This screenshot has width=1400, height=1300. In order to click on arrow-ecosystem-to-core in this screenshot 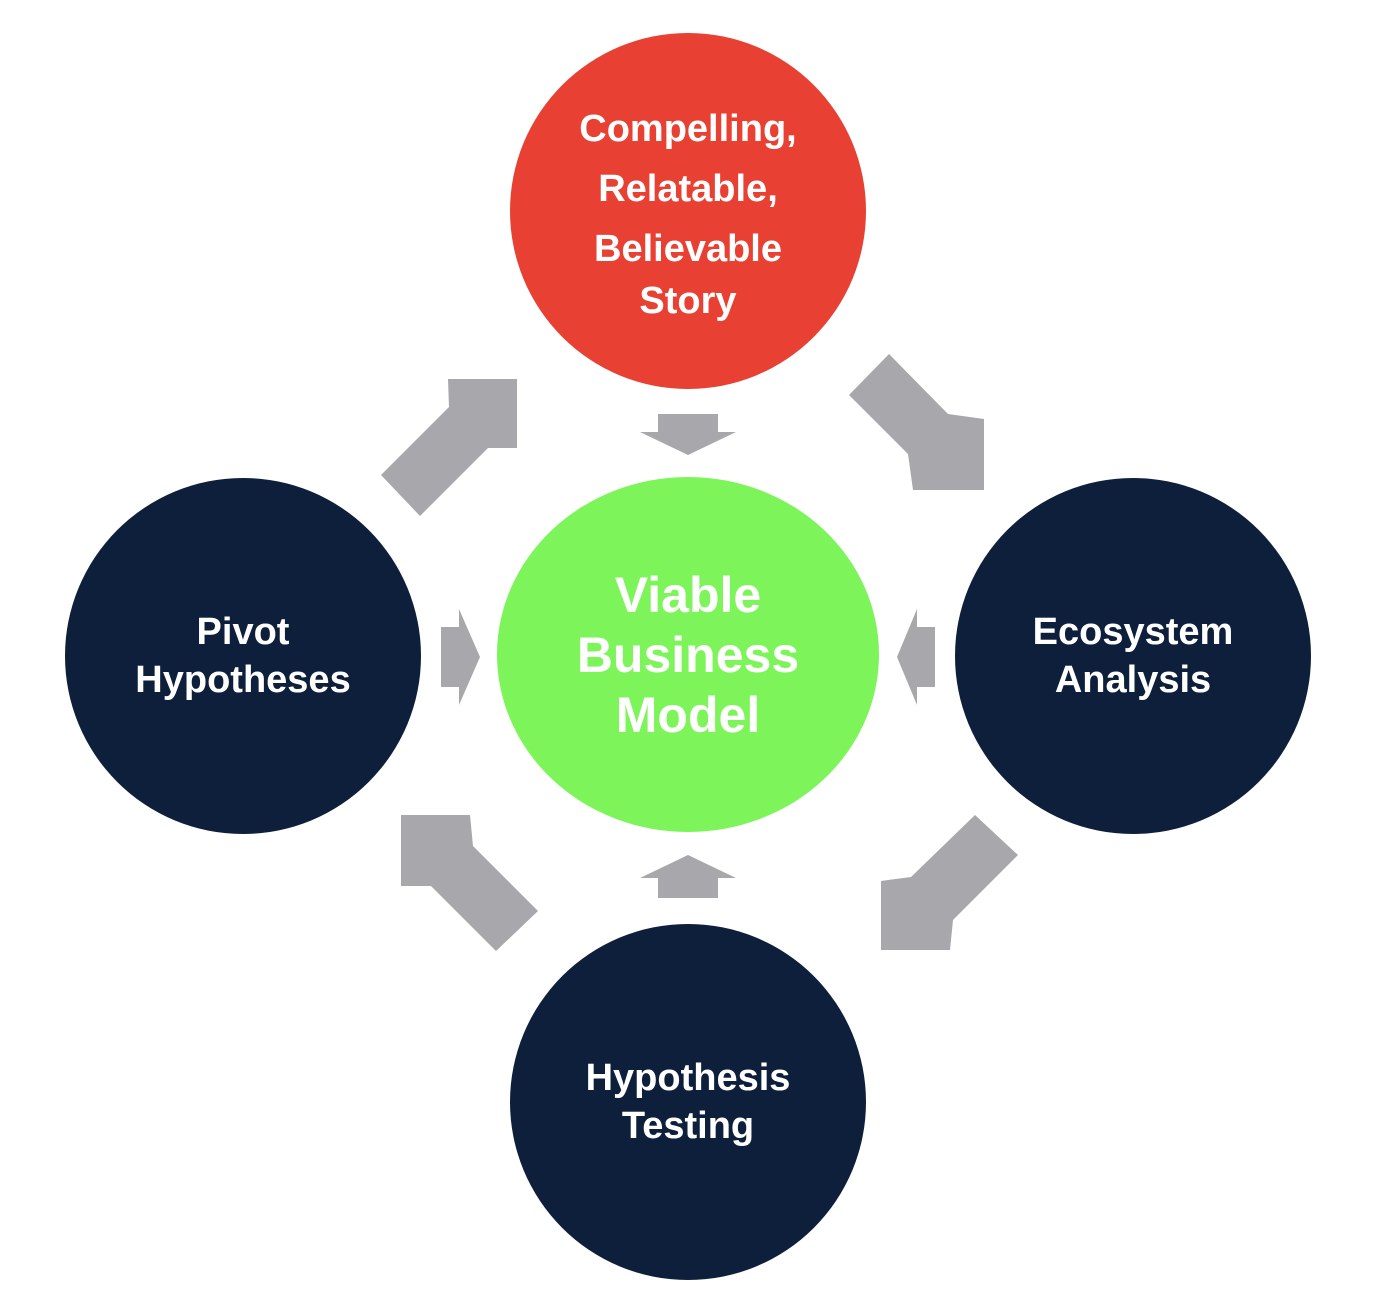, I will do `click(916, 657)`.